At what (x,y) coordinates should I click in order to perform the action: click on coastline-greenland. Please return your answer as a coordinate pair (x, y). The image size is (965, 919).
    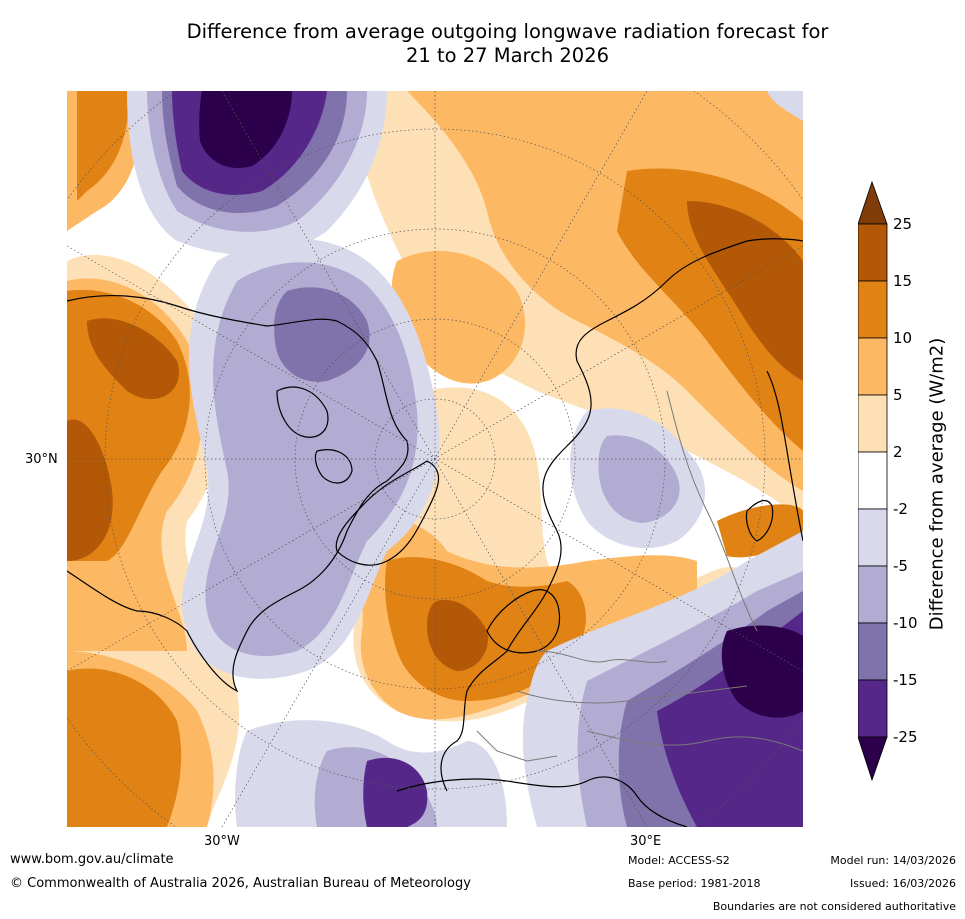
    Looking at the image, I should click on (387, 513).